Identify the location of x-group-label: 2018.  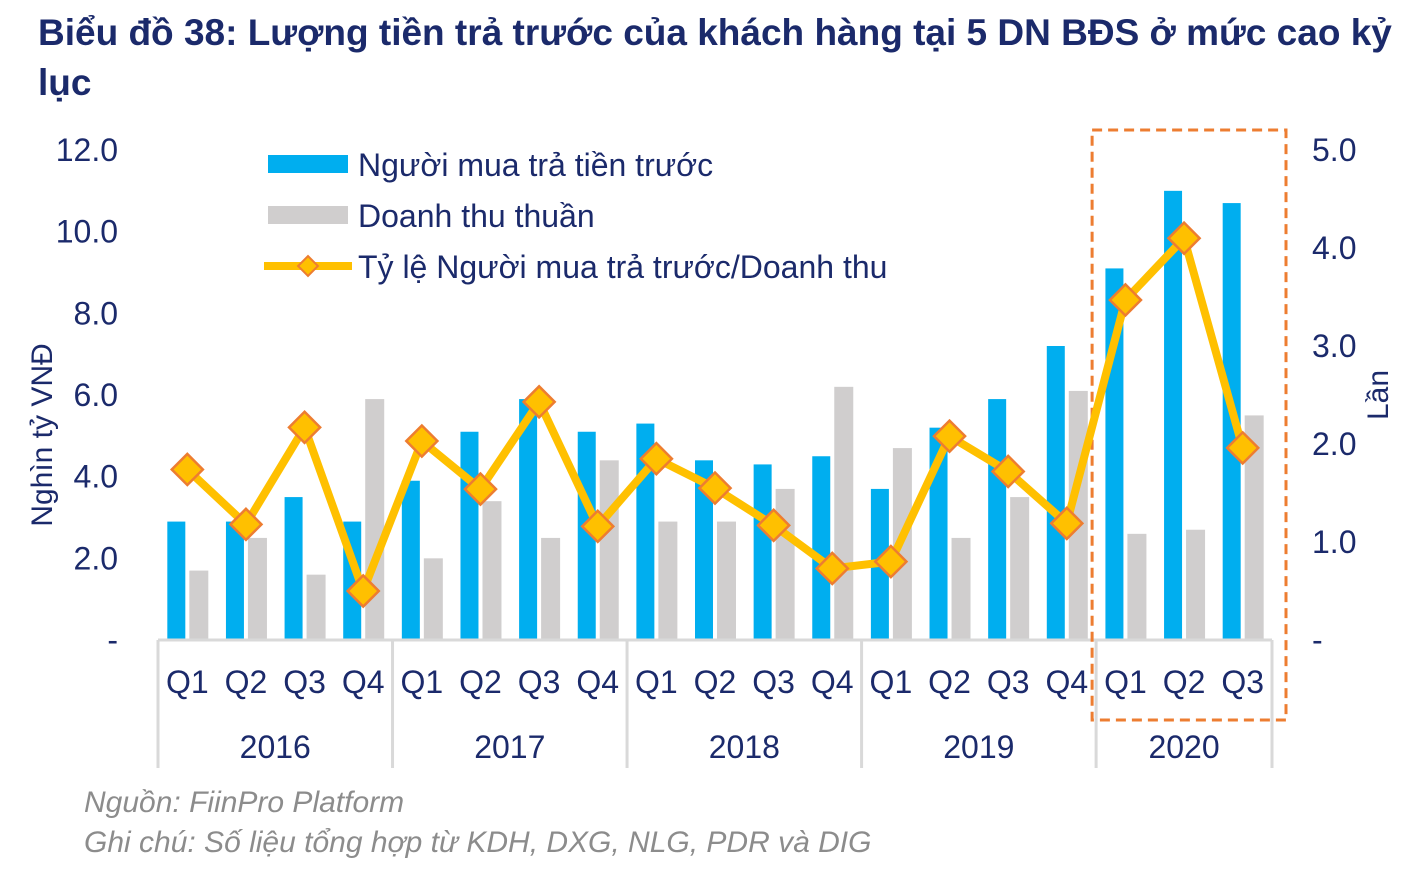
(744, 747).